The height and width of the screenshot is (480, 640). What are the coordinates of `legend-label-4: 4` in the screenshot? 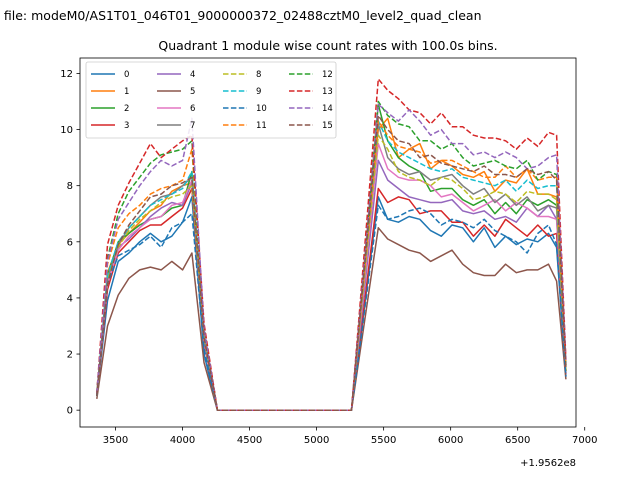 It's located at (192, 75).